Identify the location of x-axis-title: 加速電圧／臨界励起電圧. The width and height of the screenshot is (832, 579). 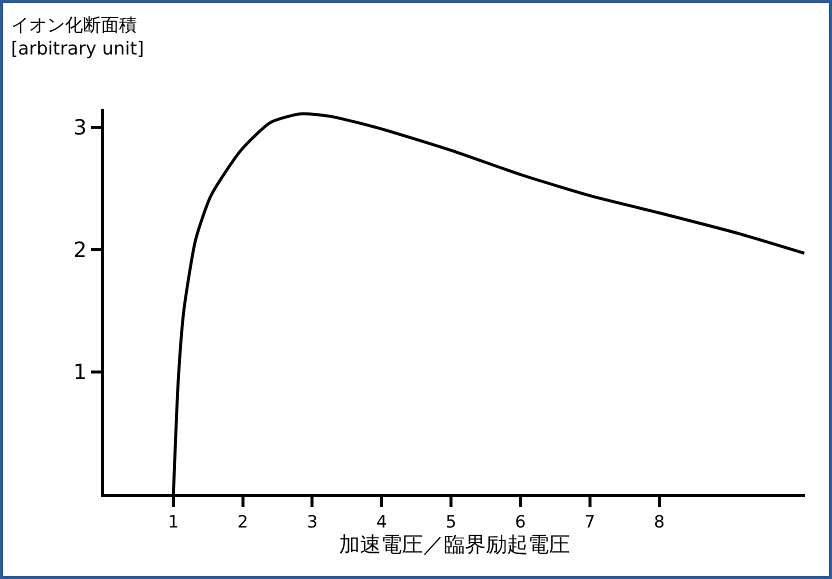
(454, 544).